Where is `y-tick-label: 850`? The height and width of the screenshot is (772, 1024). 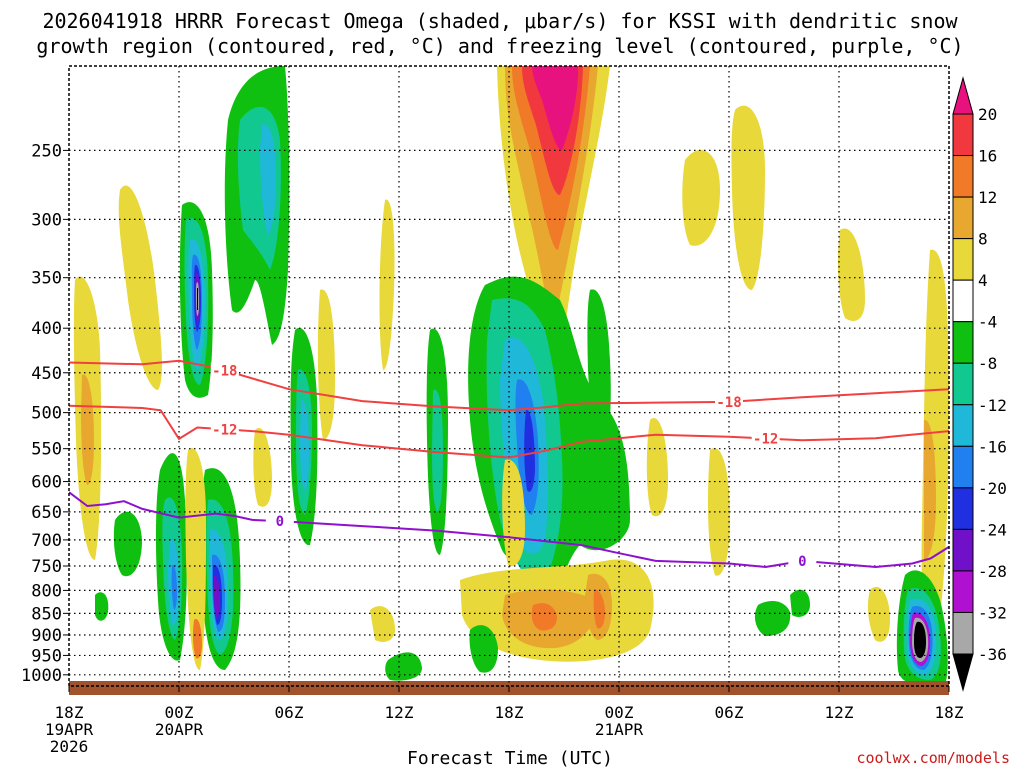
y-tick-label: 850 is located at coordinates (46, 614).